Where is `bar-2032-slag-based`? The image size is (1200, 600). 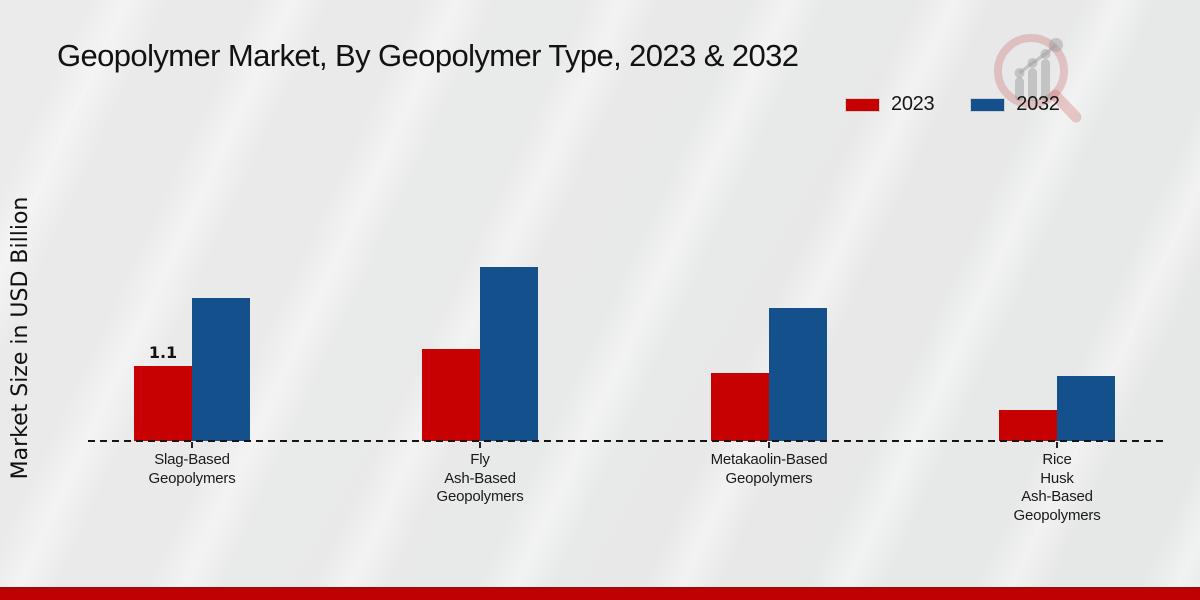 bar-2032-slag-based is located at coordinates (221, 369).